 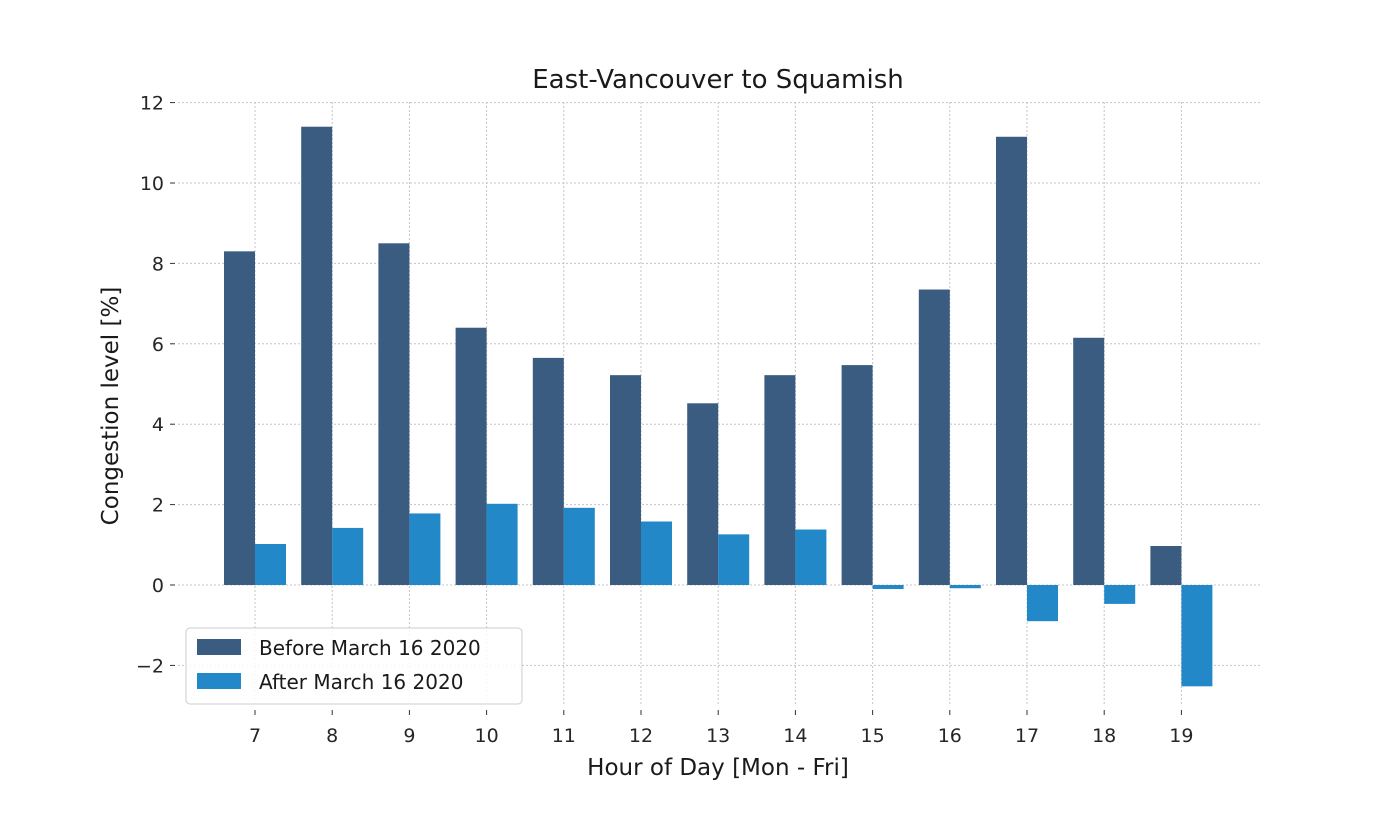 What do you see at coordinates (795, 736) in the screenshot?
I see `x-tick-label: 14` at bounding box center [795, 736].